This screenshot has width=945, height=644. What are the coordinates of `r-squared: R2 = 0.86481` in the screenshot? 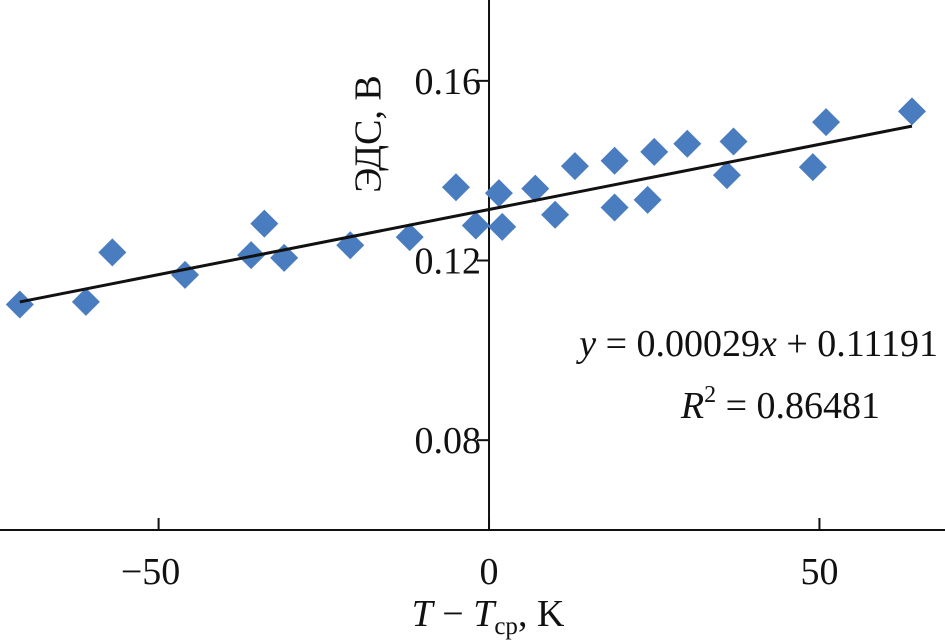 It's located at (780, 404).